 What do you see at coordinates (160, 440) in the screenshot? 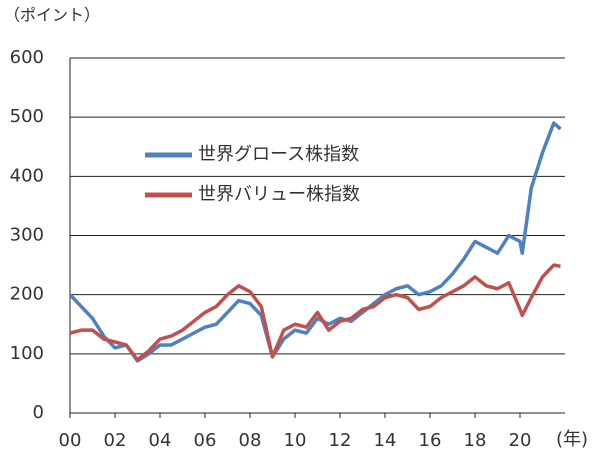
I see `x-tick-label: 04` at bounding box center [160, 440].